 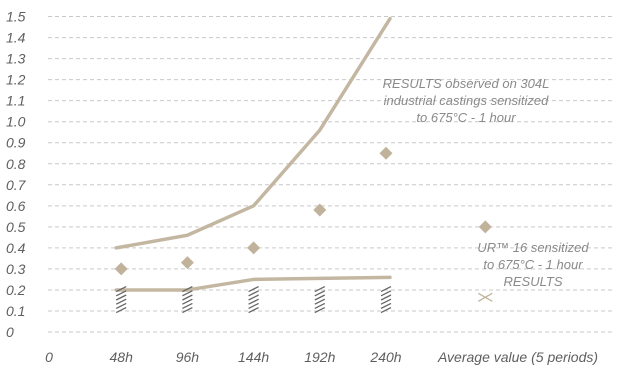 I want to click on cross-point, so click(x=485, y=297).